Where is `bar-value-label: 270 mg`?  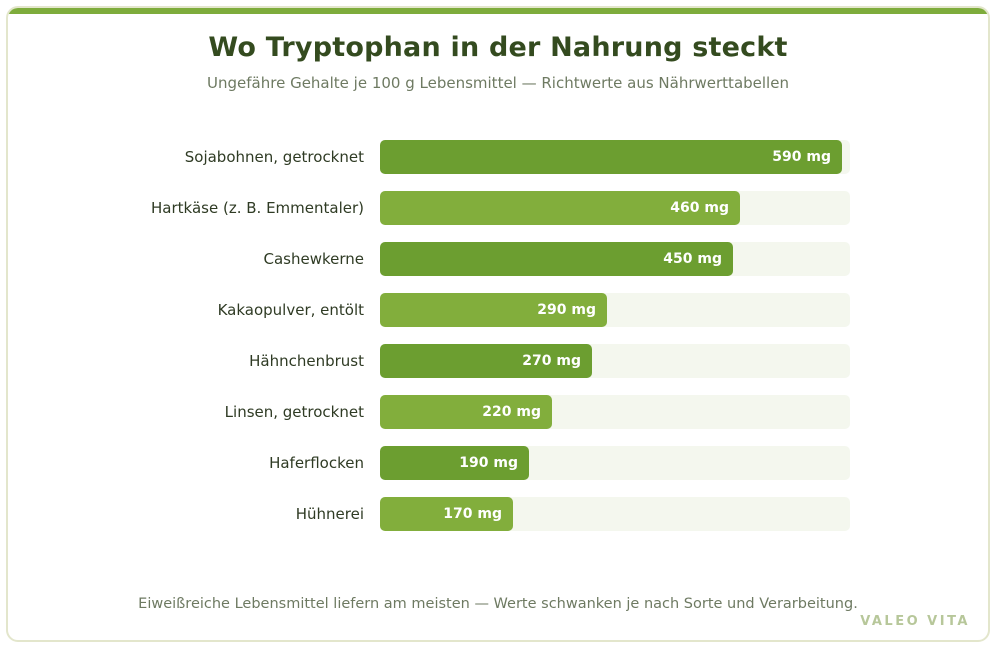
bar-value-label: 270 mg is located at coordinates (551, 361).